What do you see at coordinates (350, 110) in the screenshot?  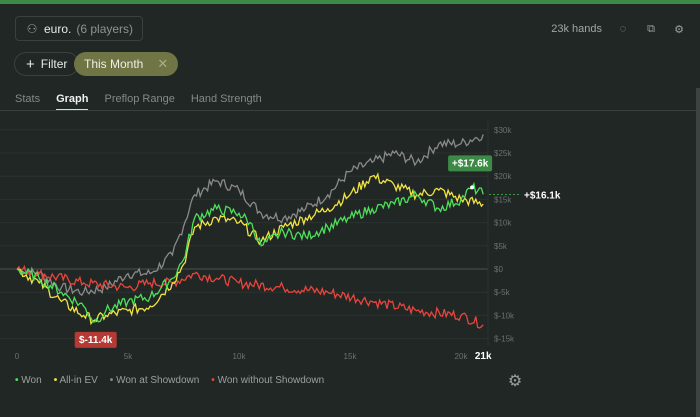 I see `divider` at bounding box center [350, 110].